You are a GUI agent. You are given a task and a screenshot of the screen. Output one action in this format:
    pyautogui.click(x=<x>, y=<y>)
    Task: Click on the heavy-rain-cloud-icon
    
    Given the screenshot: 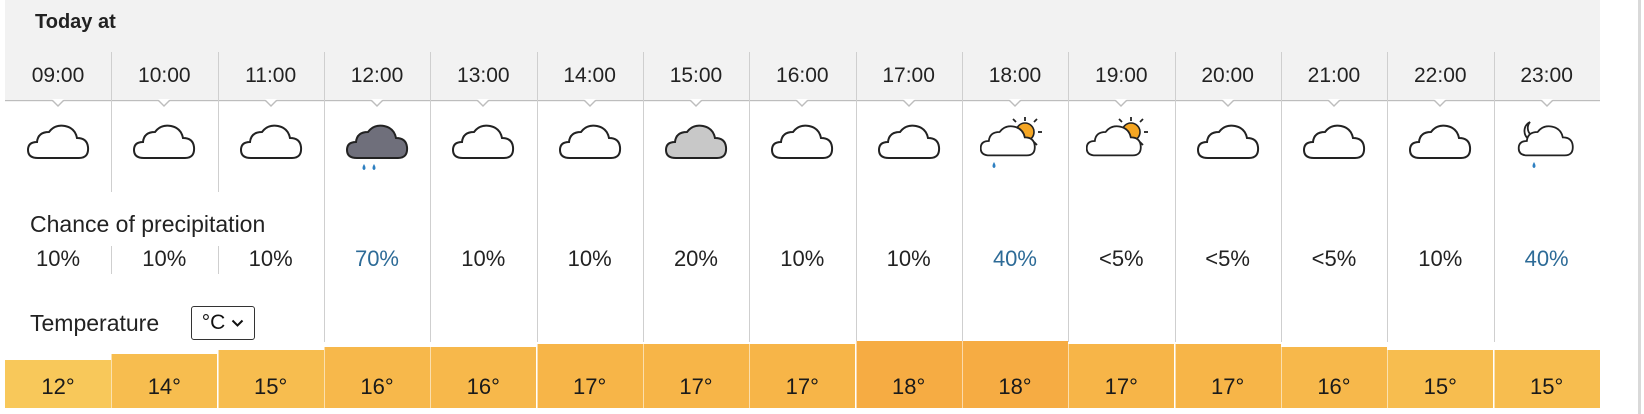 What is the action you would take?
    pyautogui.click(x=377, y=143)
    